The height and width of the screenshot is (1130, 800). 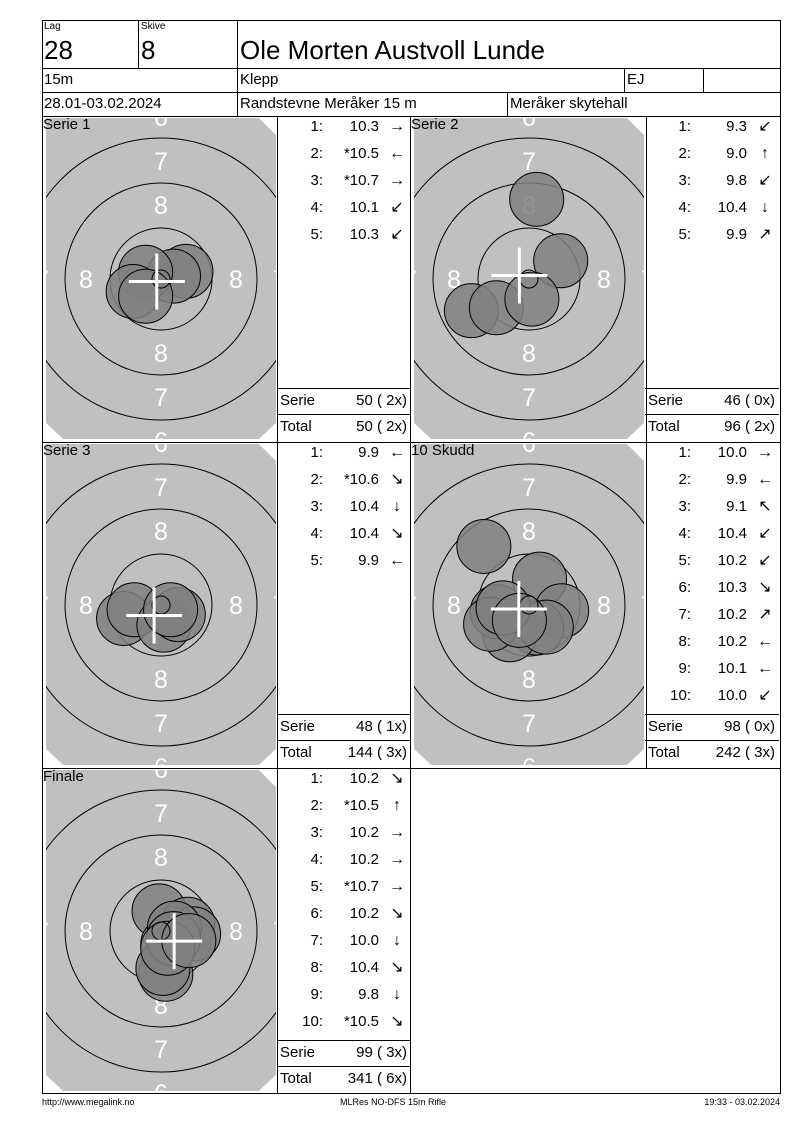 I want to click on shot-score: 9.1, so click(x=736, y=506).